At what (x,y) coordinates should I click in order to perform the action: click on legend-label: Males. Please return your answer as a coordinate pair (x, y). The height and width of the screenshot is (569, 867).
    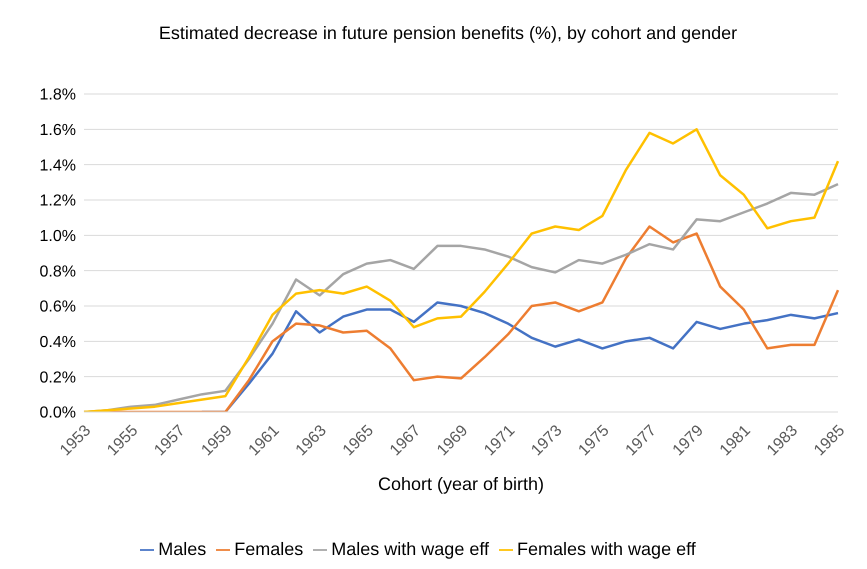
    Looking at the image, I should click on (182, 549).